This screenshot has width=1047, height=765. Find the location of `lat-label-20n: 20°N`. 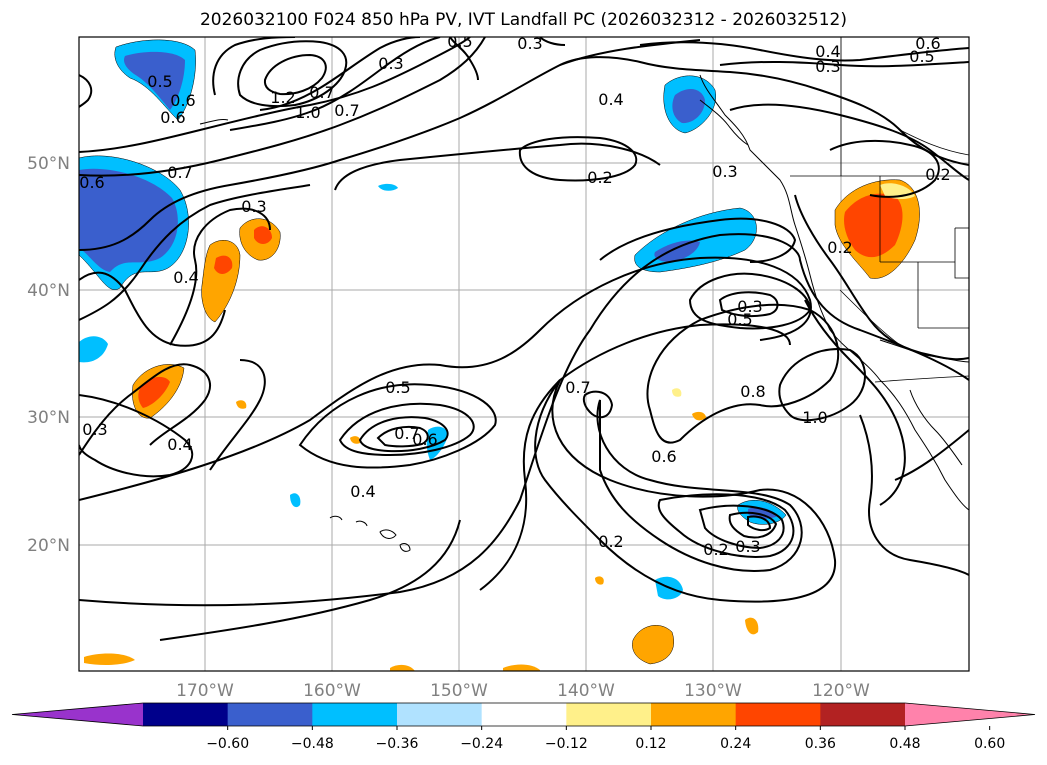

lat-label-20n: 20°N is located at coordinates (48, 546).